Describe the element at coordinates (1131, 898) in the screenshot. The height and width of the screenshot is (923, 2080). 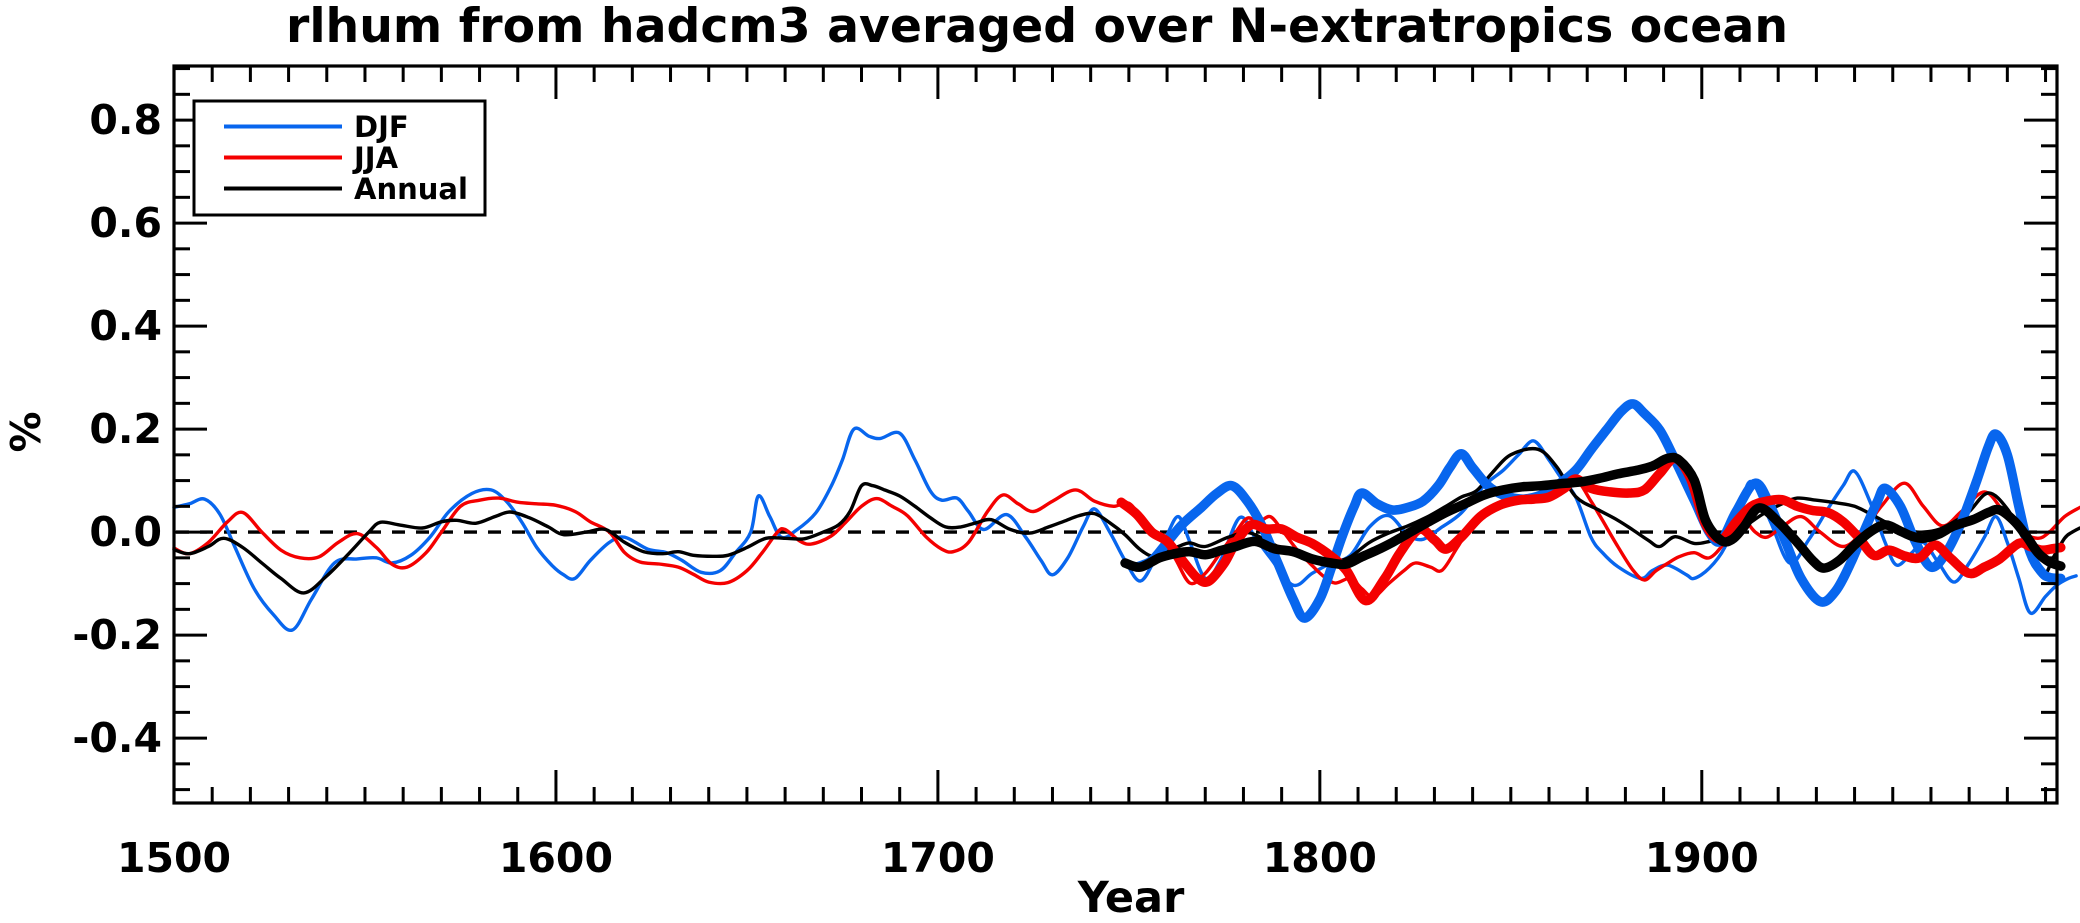
I see `x-axis-label: Year` at that location.